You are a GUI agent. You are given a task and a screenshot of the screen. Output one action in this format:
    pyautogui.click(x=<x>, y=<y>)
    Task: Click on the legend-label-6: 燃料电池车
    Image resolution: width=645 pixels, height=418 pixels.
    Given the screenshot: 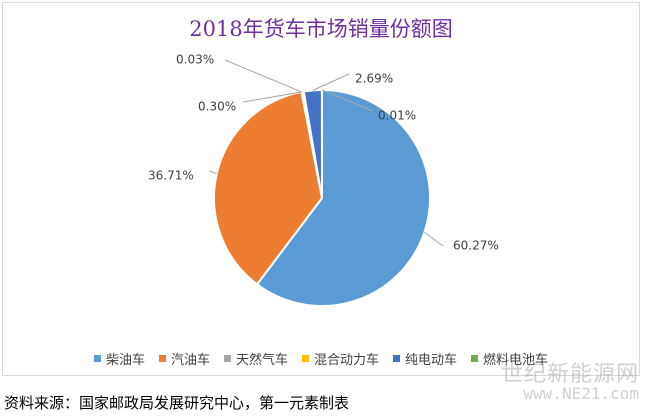 What is the action you would take?
    pyautogui.click(x=516, y=360)
    